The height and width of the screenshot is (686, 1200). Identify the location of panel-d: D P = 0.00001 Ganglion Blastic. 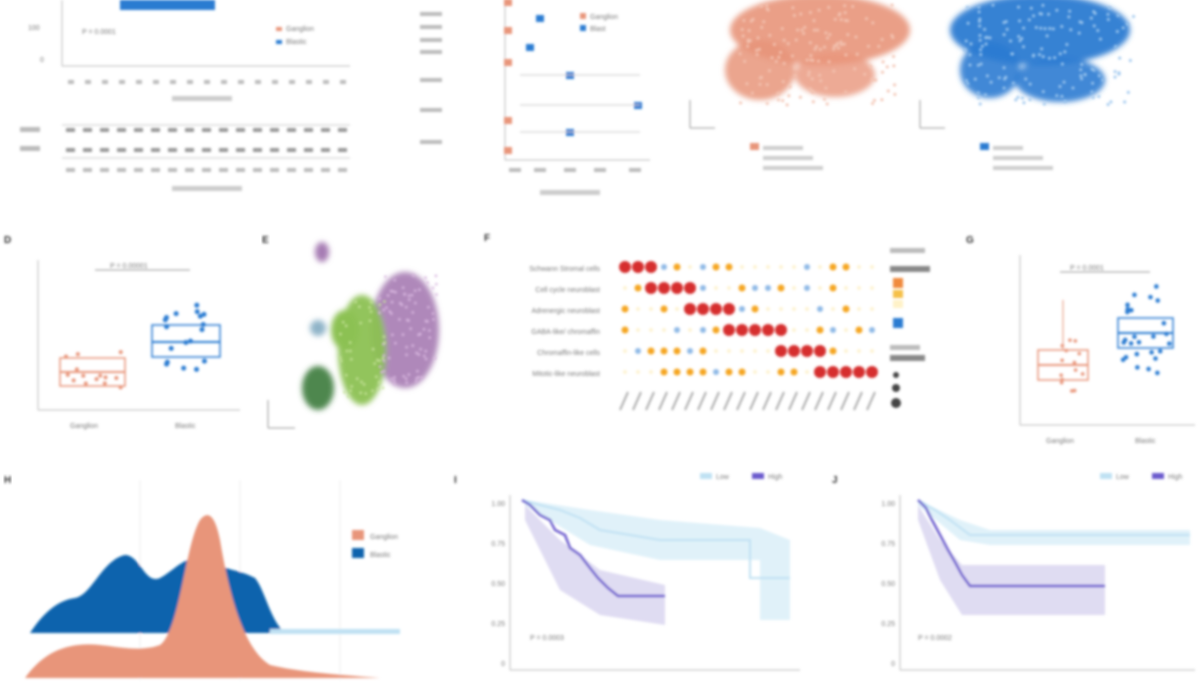
(122, 332).